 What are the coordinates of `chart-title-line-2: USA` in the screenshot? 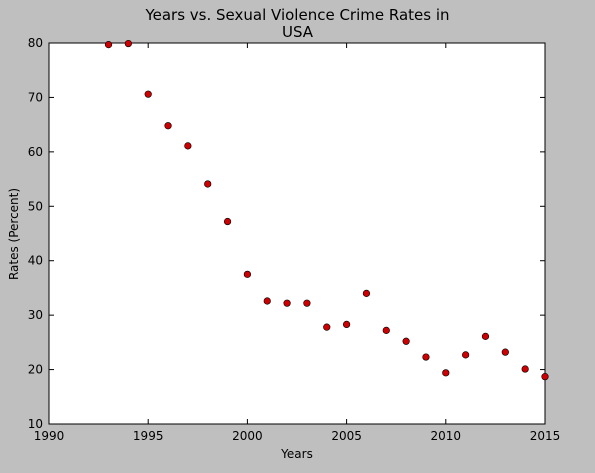 It's located at (297, 32).